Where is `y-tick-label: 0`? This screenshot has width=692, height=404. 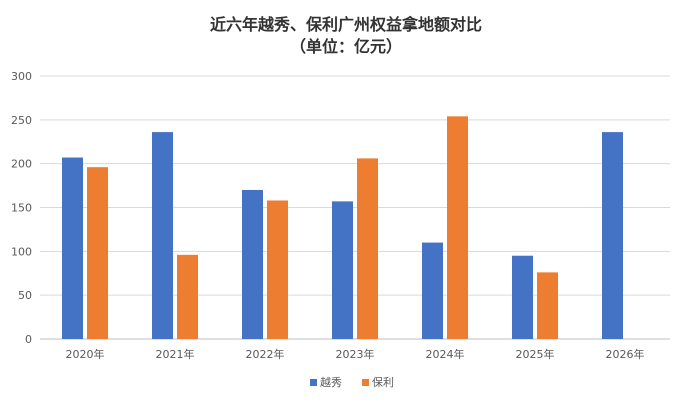 y-tick-label: 0 is located at coordinates (28, 339).